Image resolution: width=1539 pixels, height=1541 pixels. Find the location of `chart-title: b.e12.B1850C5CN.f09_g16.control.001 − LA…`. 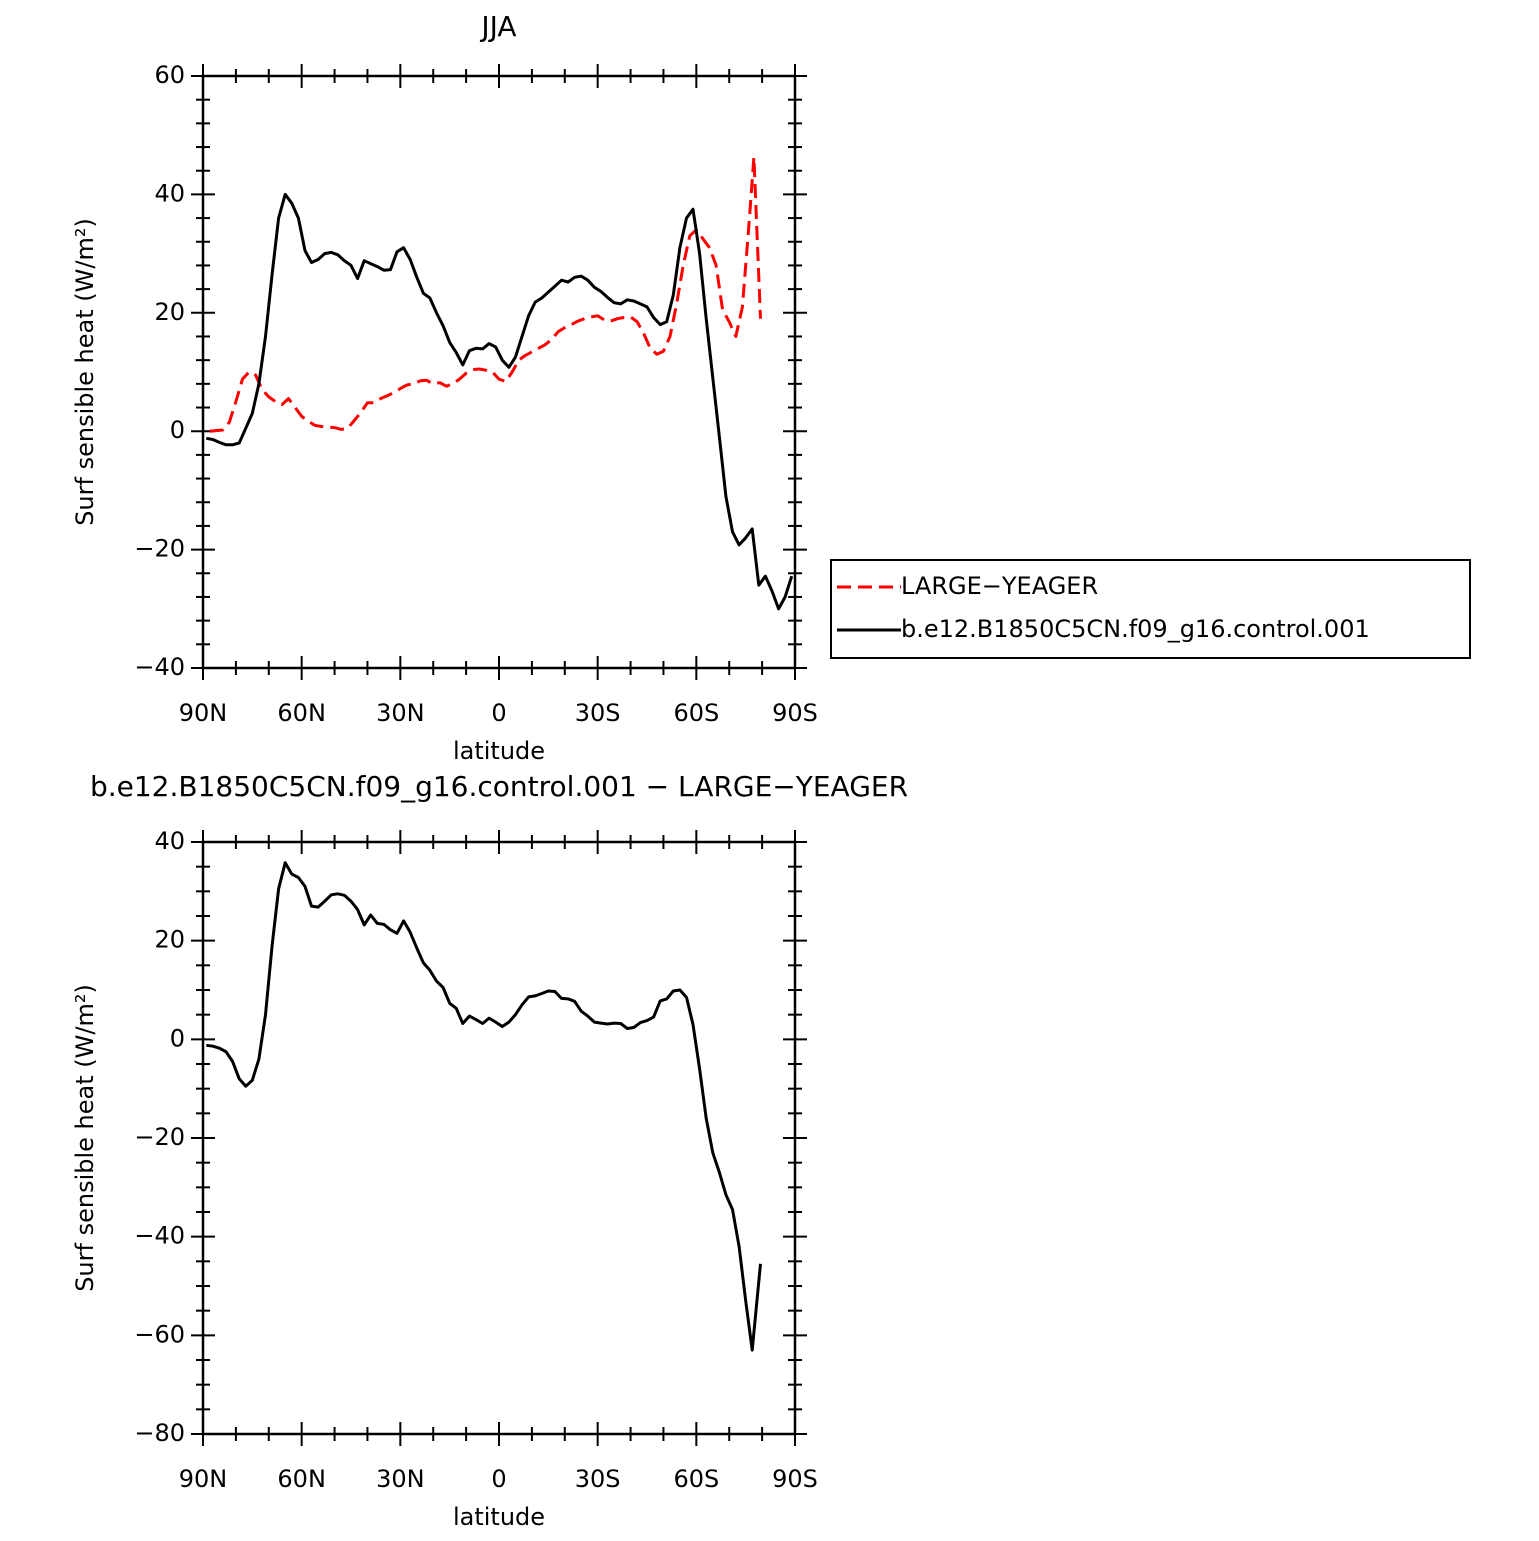

chart-title: b.e12.B1850C5CN.f09_g16.control.001 − LA… is located at coordinates (499, 786).